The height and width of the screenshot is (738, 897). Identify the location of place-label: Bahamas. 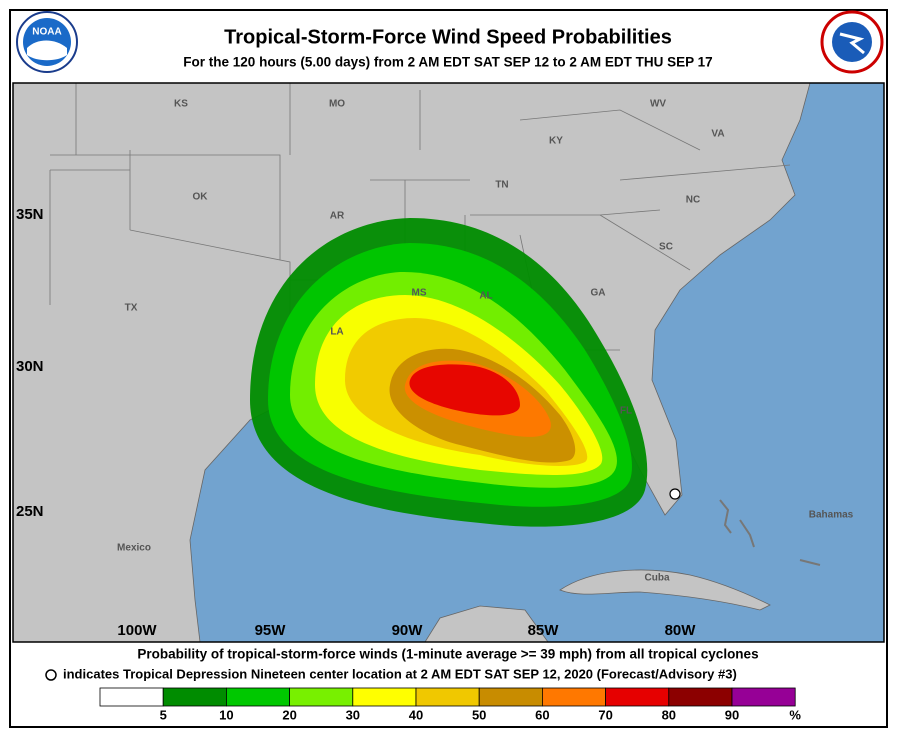
(831, 515).